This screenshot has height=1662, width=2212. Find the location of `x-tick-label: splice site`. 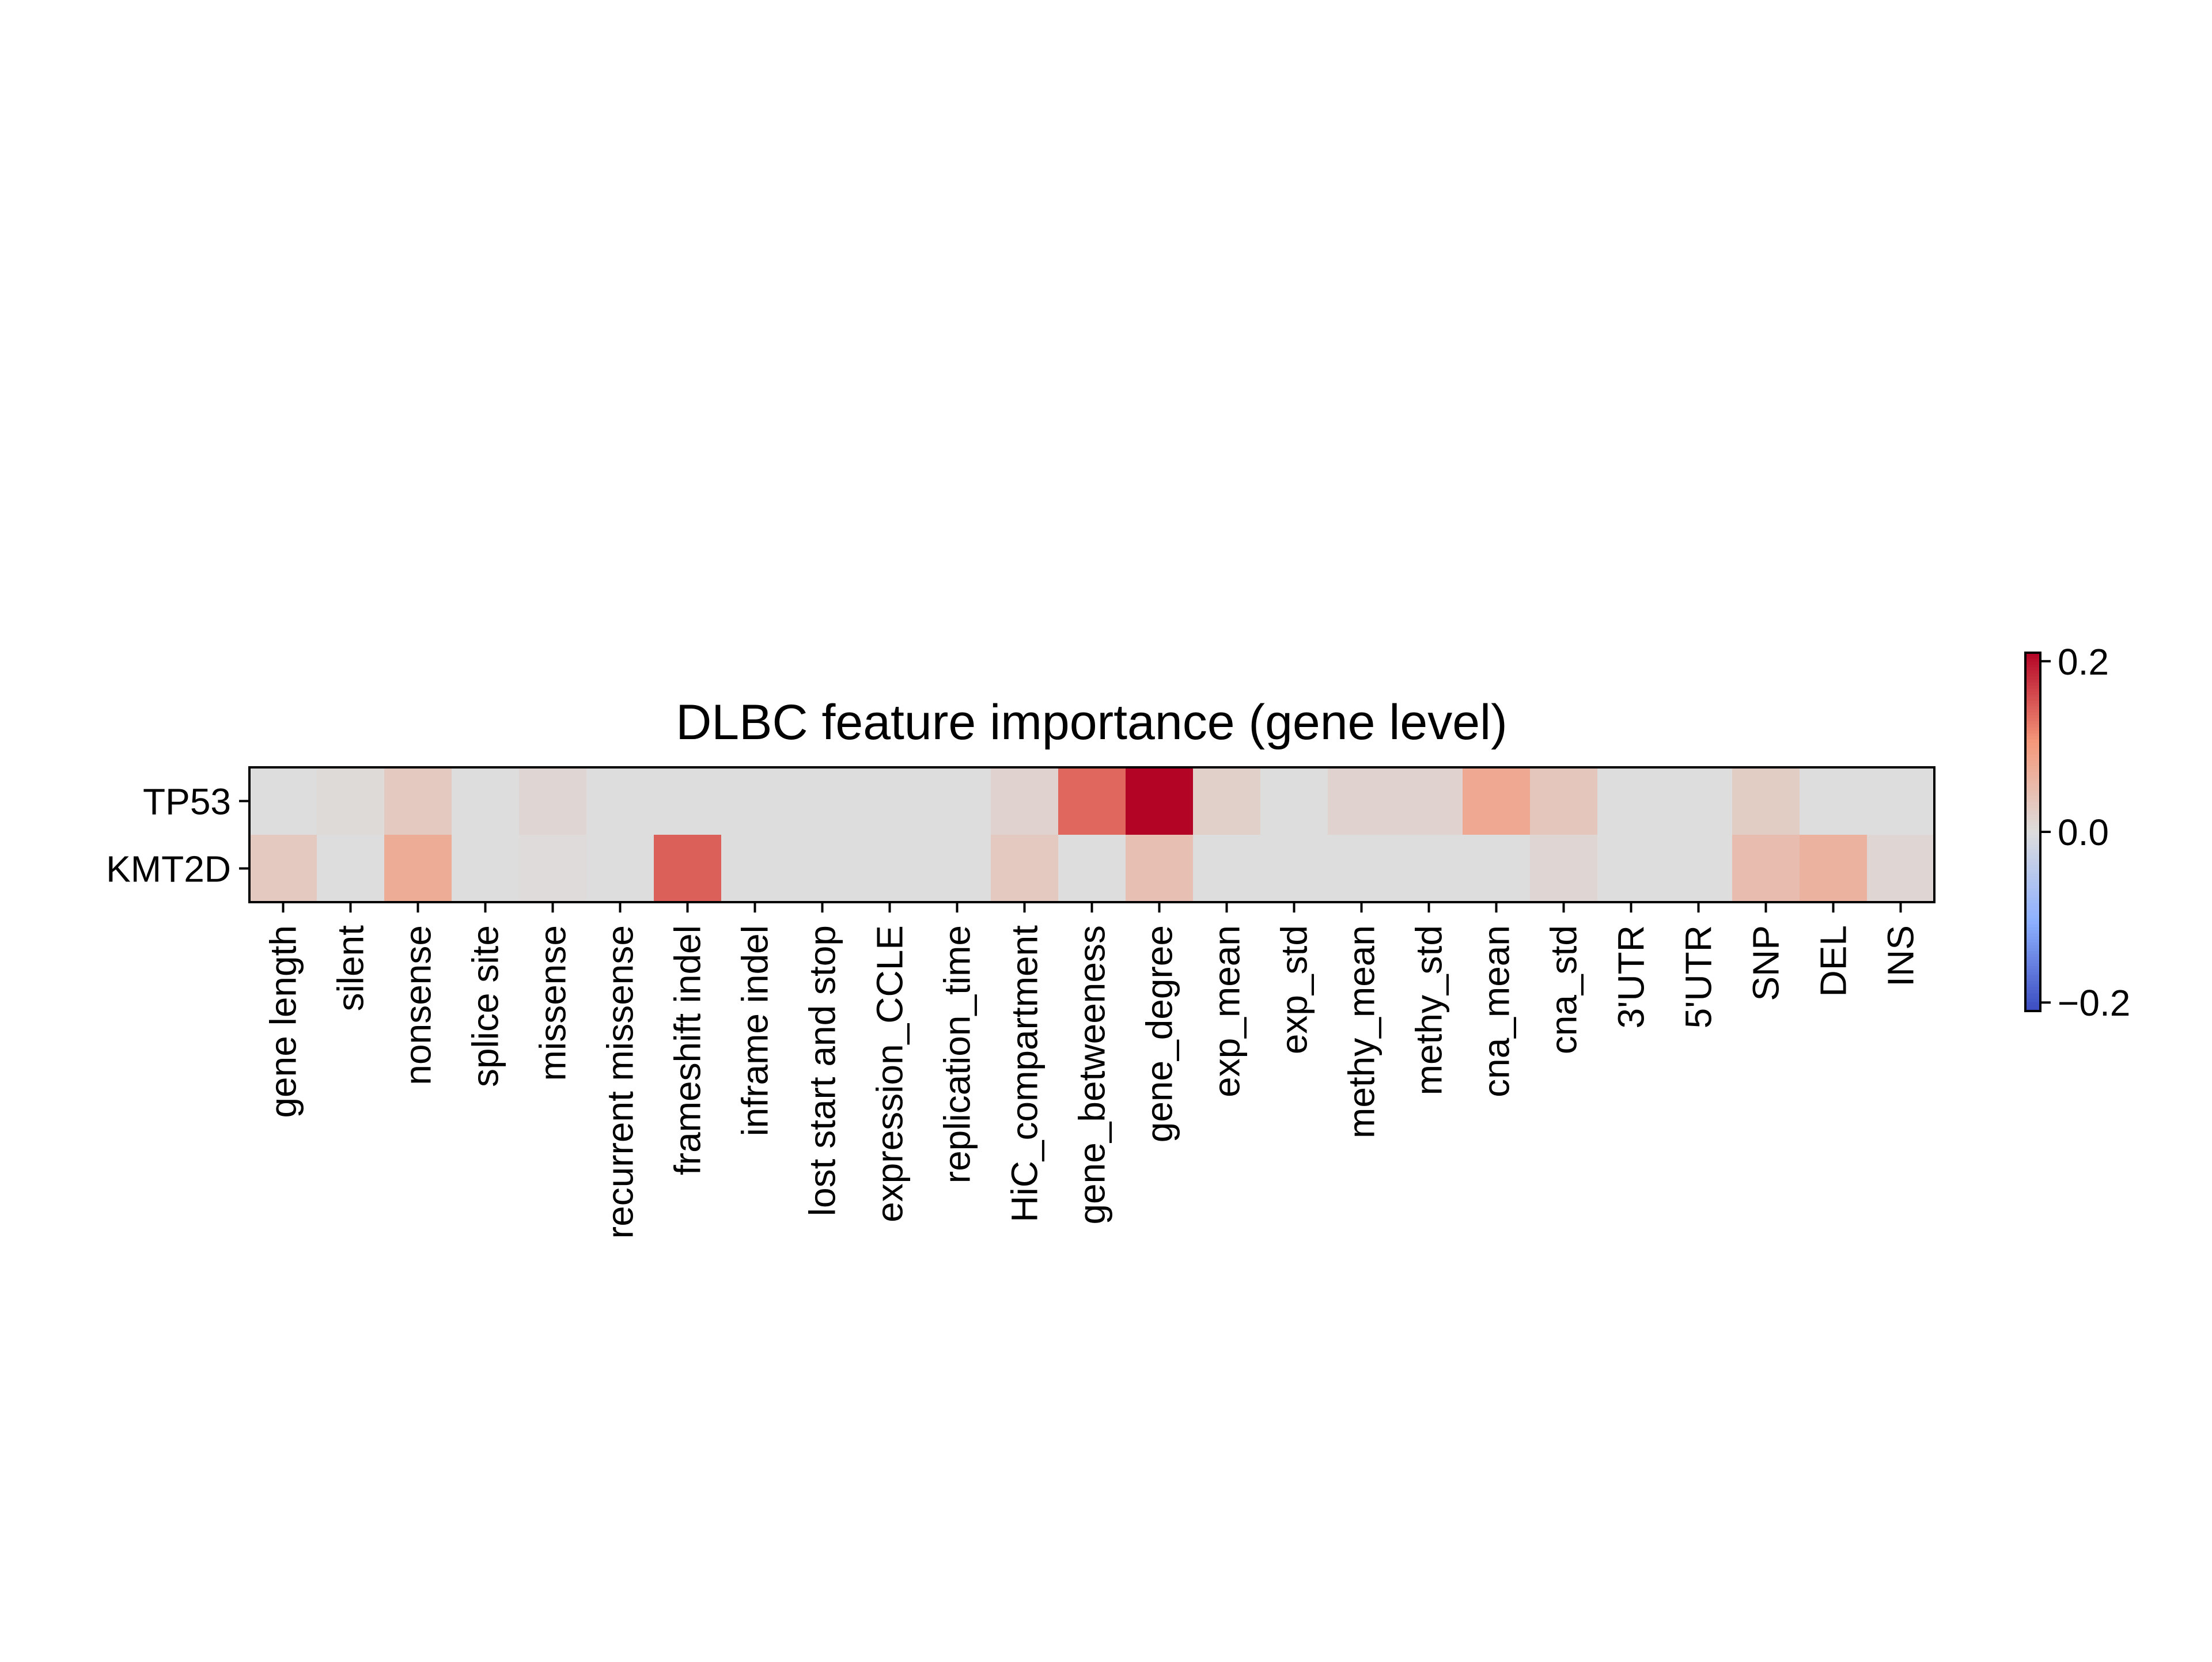

x-tick-label: splice site is located at coordinates (485, 1006).